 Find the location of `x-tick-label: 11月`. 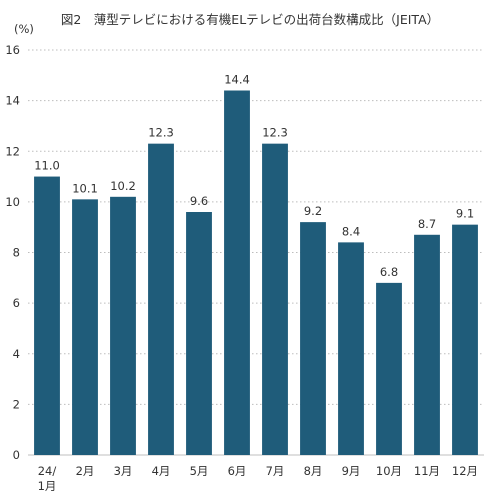

x-tick-label: 11月 is located at coordinates (427, 471).